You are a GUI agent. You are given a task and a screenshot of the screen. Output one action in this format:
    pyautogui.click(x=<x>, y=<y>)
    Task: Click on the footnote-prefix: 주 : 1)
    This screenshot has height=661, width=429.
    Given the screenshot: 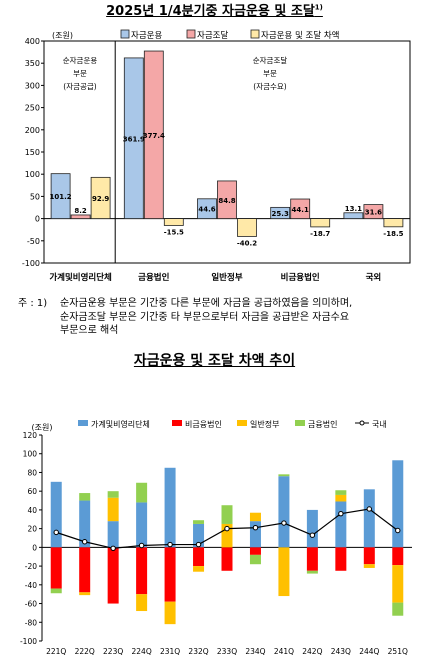 What is the action you would take?
    pyautogui.click(x=33, y=303)
    